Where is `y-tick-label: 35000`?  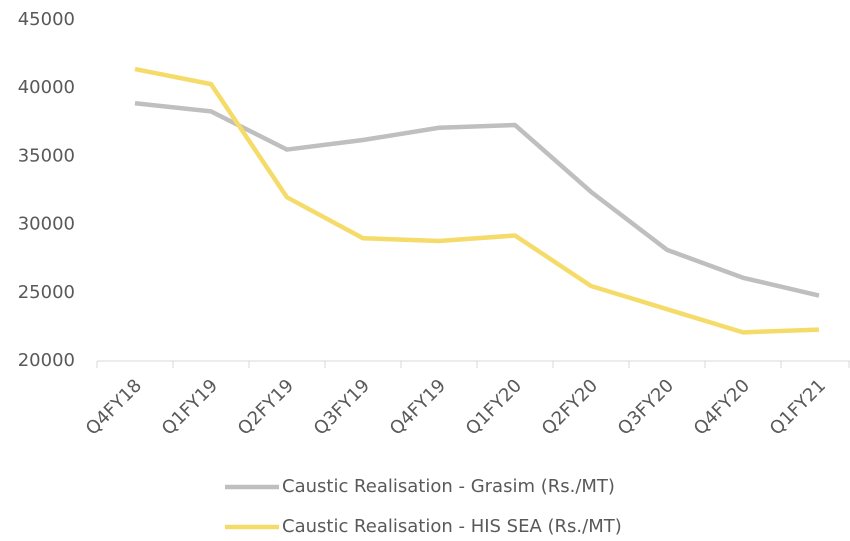
y-tick-label: 35000 is located at coordinates (46, 155).